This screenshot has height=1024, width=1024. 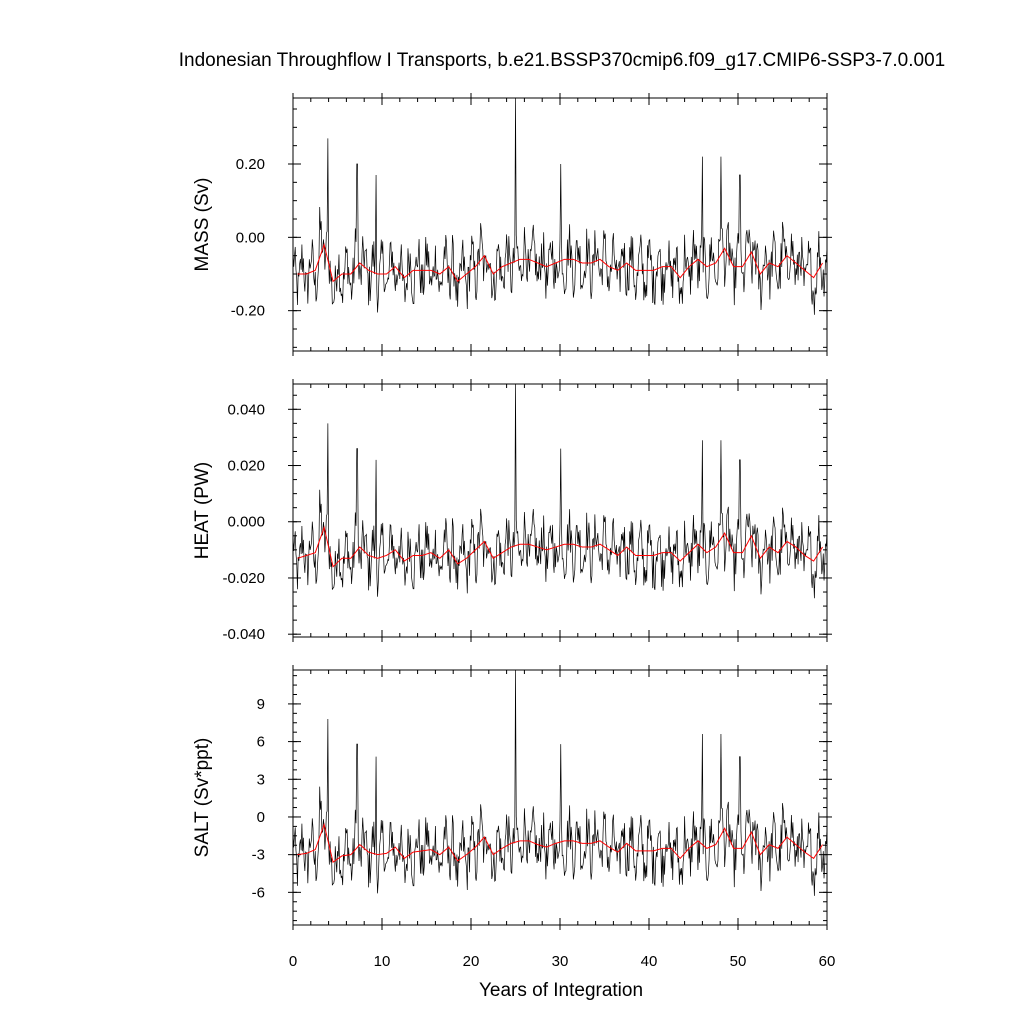 What do you see at coordinates (258, 892) in the screenshot?
I see `y-tick-label: -6` at bounding box center [258, 892].